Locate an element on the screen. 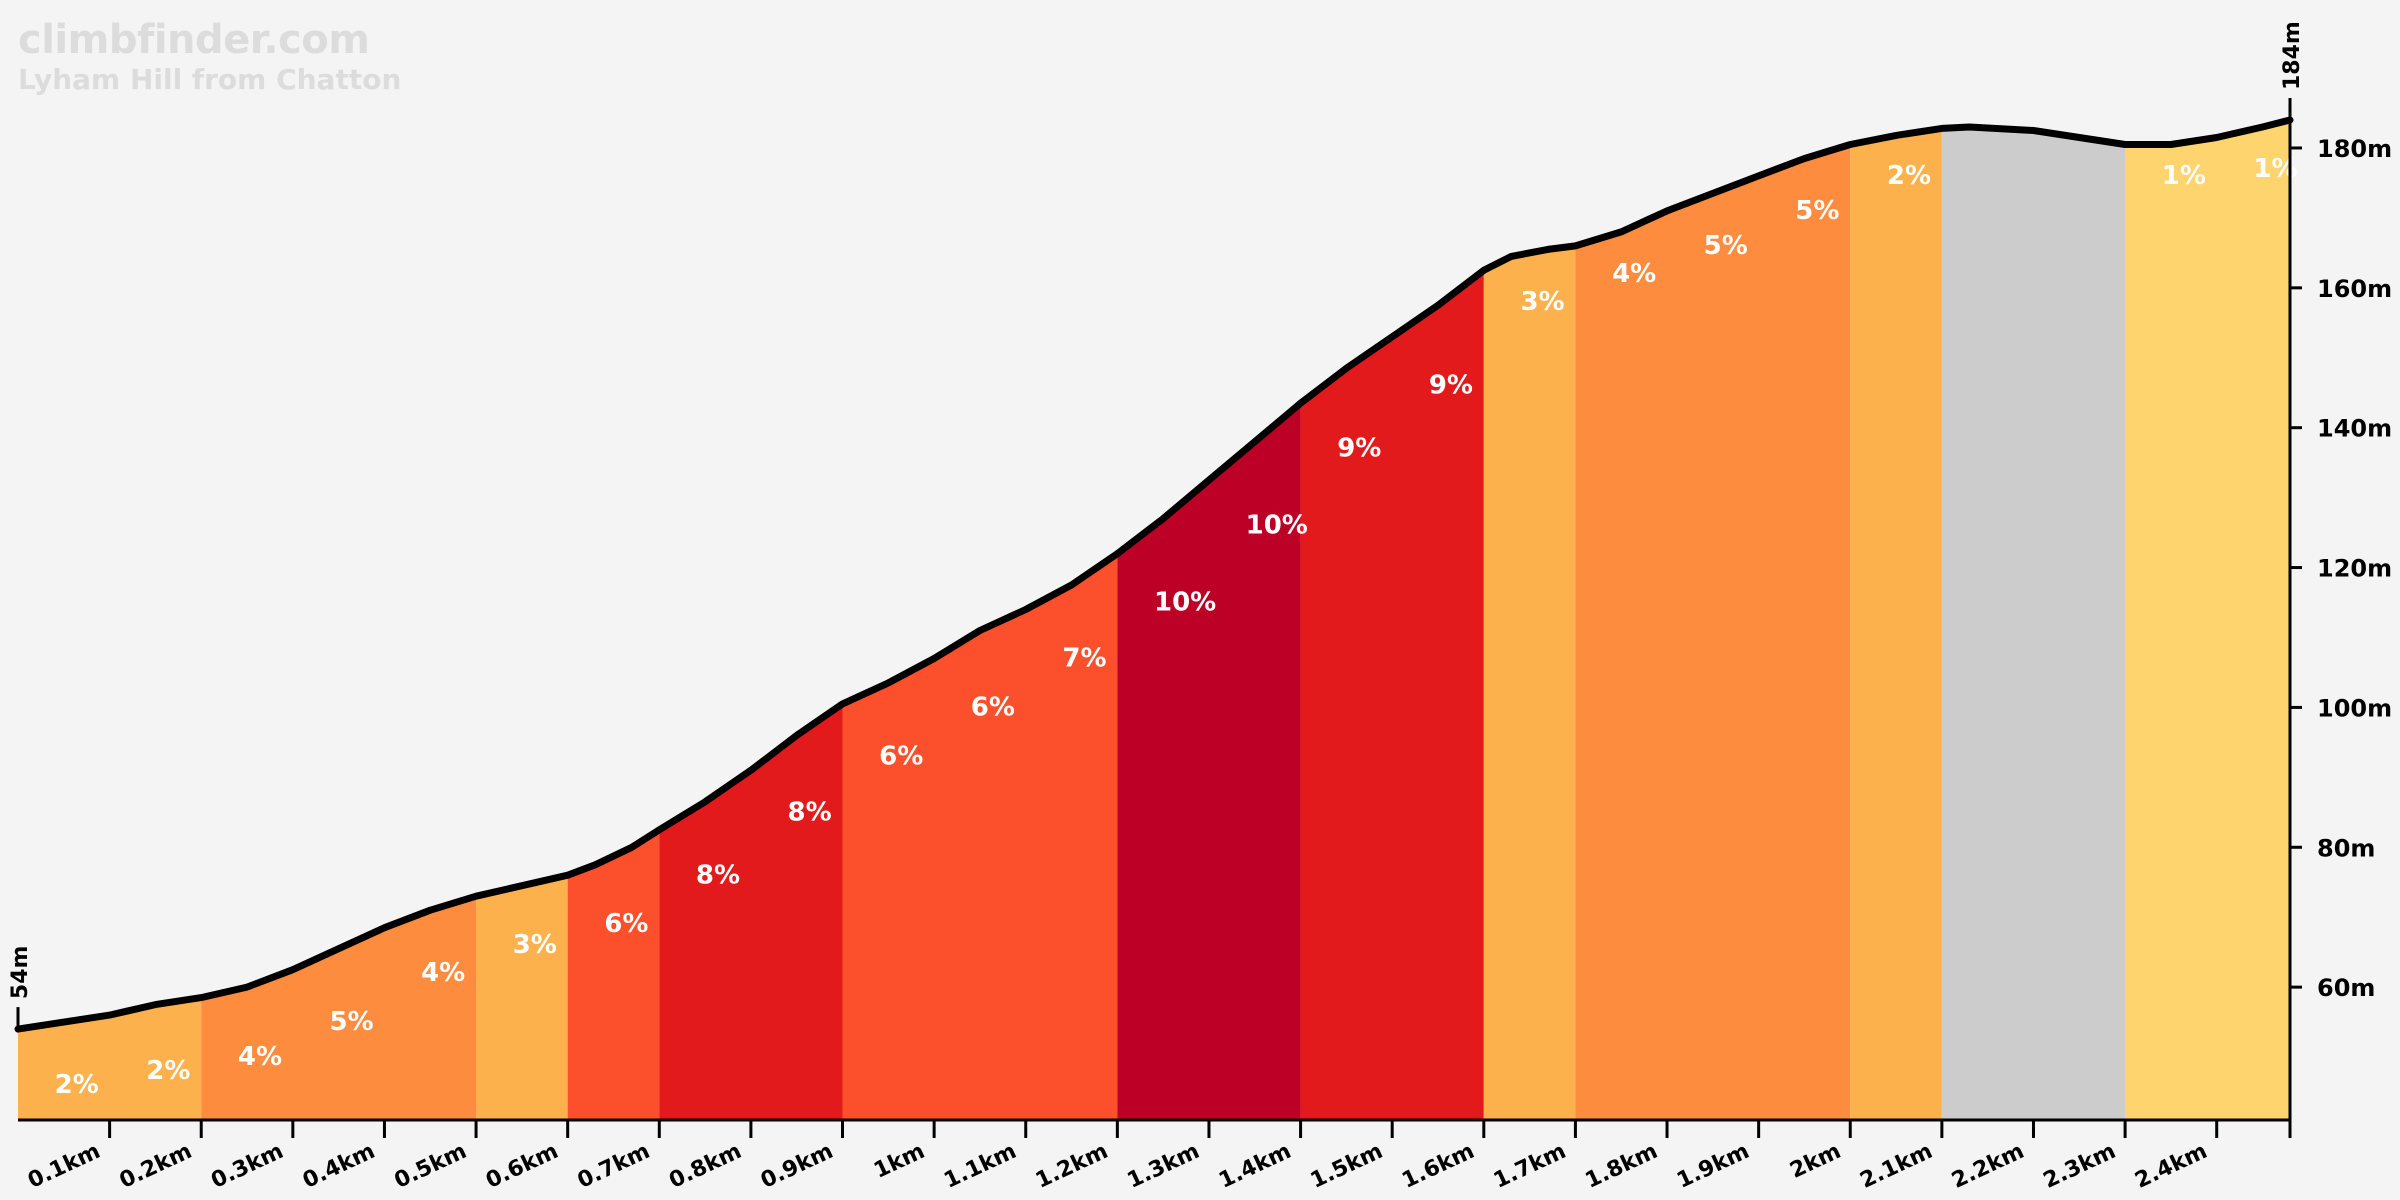 This screenshot has height=1200, width=2400. grade-label: 1% is located at coordinates (2184, 176).